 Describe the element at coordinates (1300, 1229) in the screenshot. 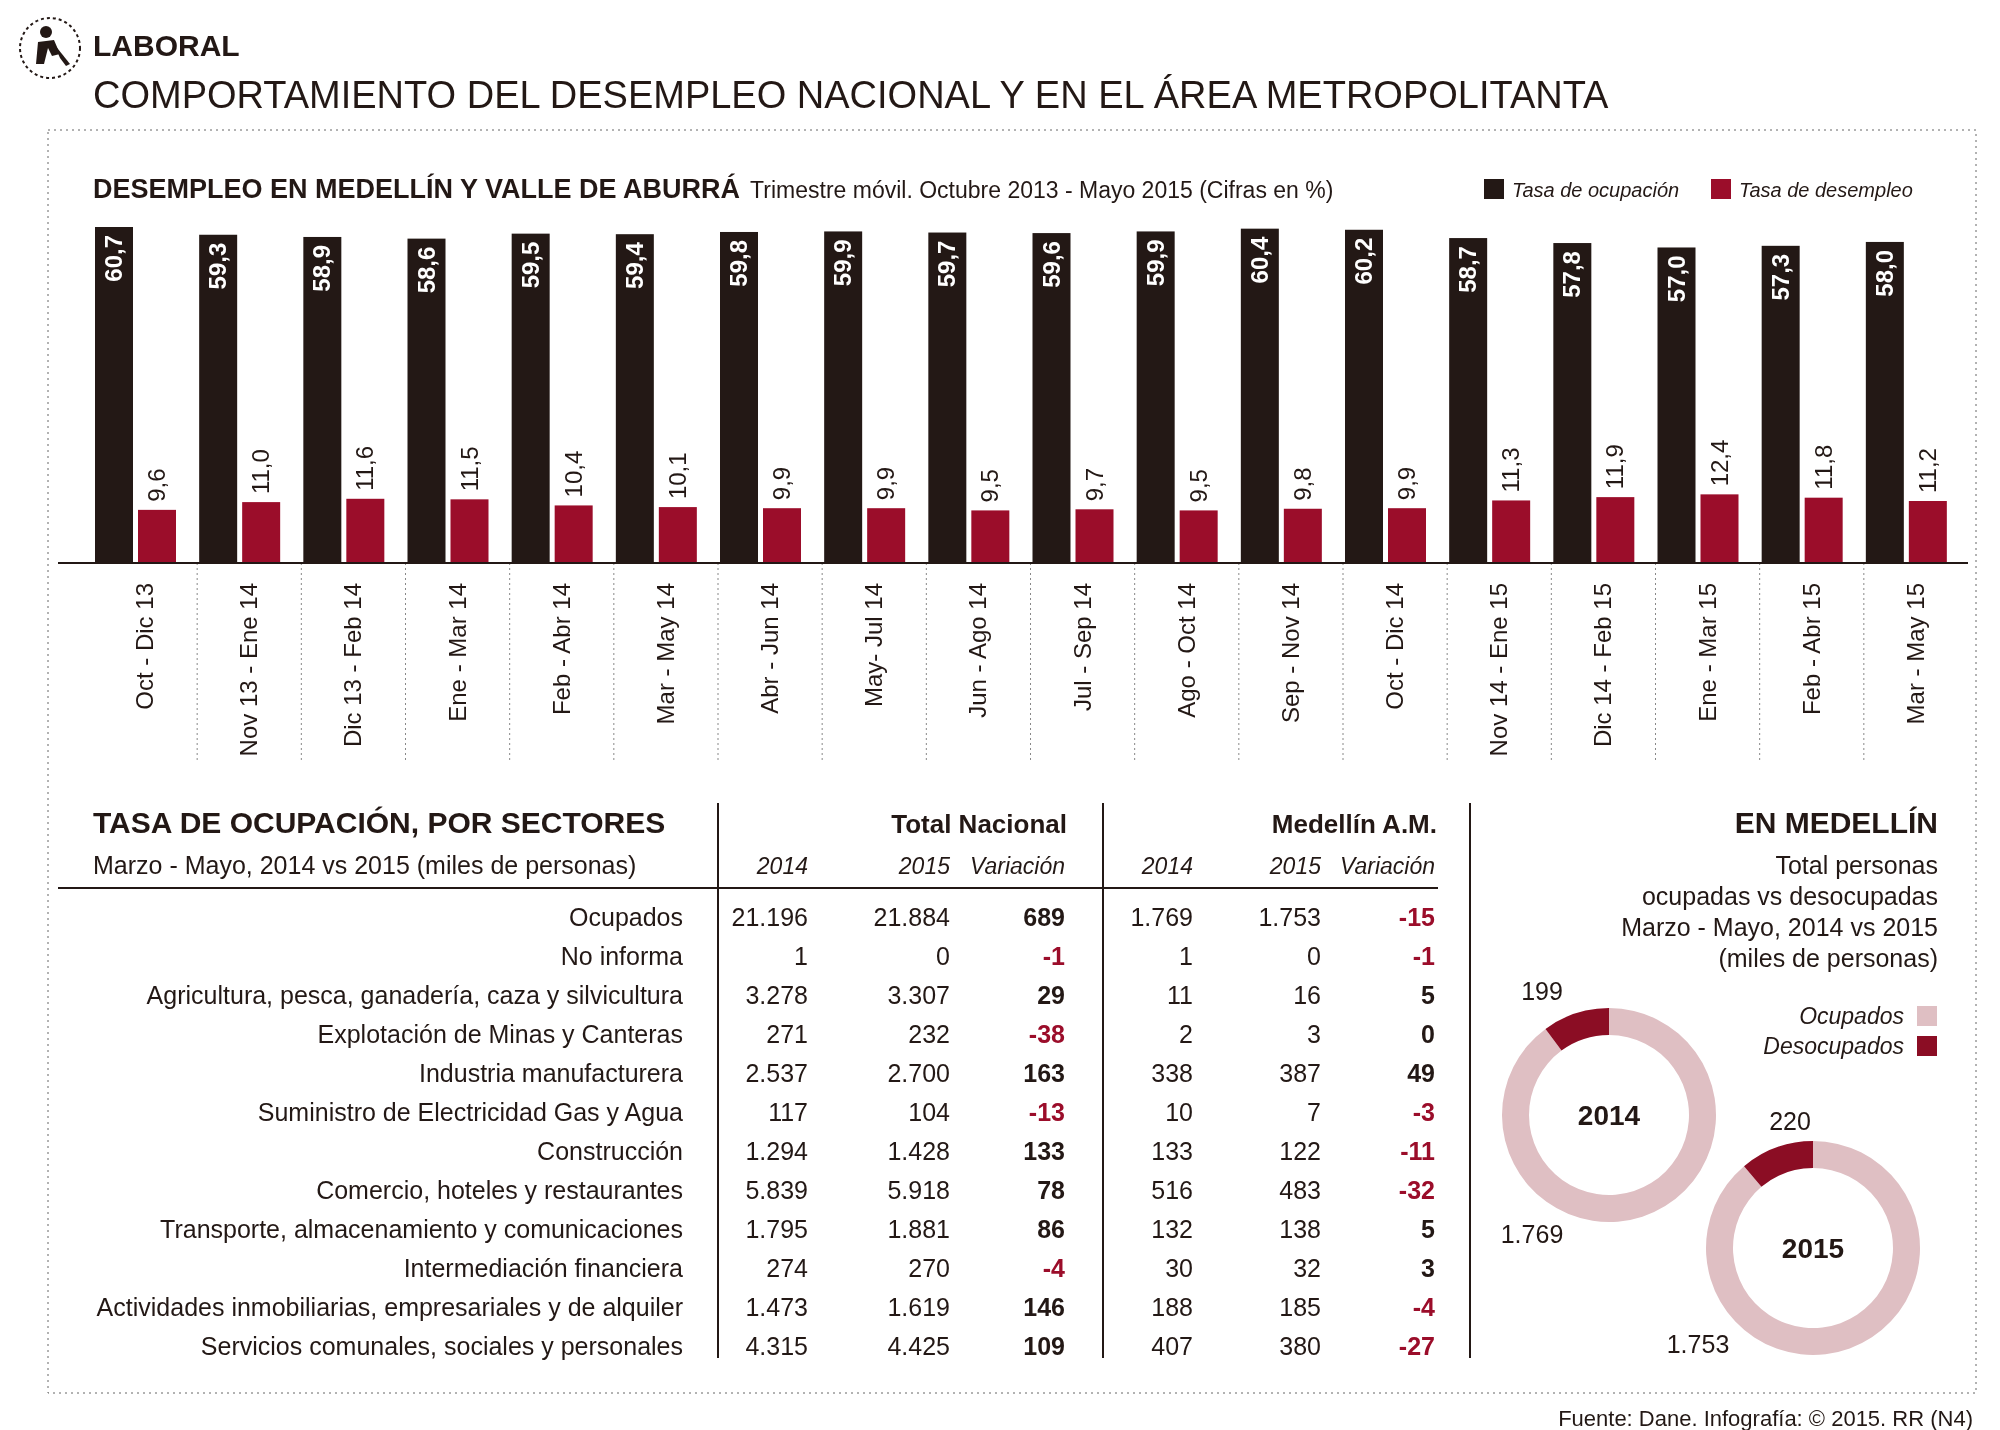

I see `data-label: 138` at that location.